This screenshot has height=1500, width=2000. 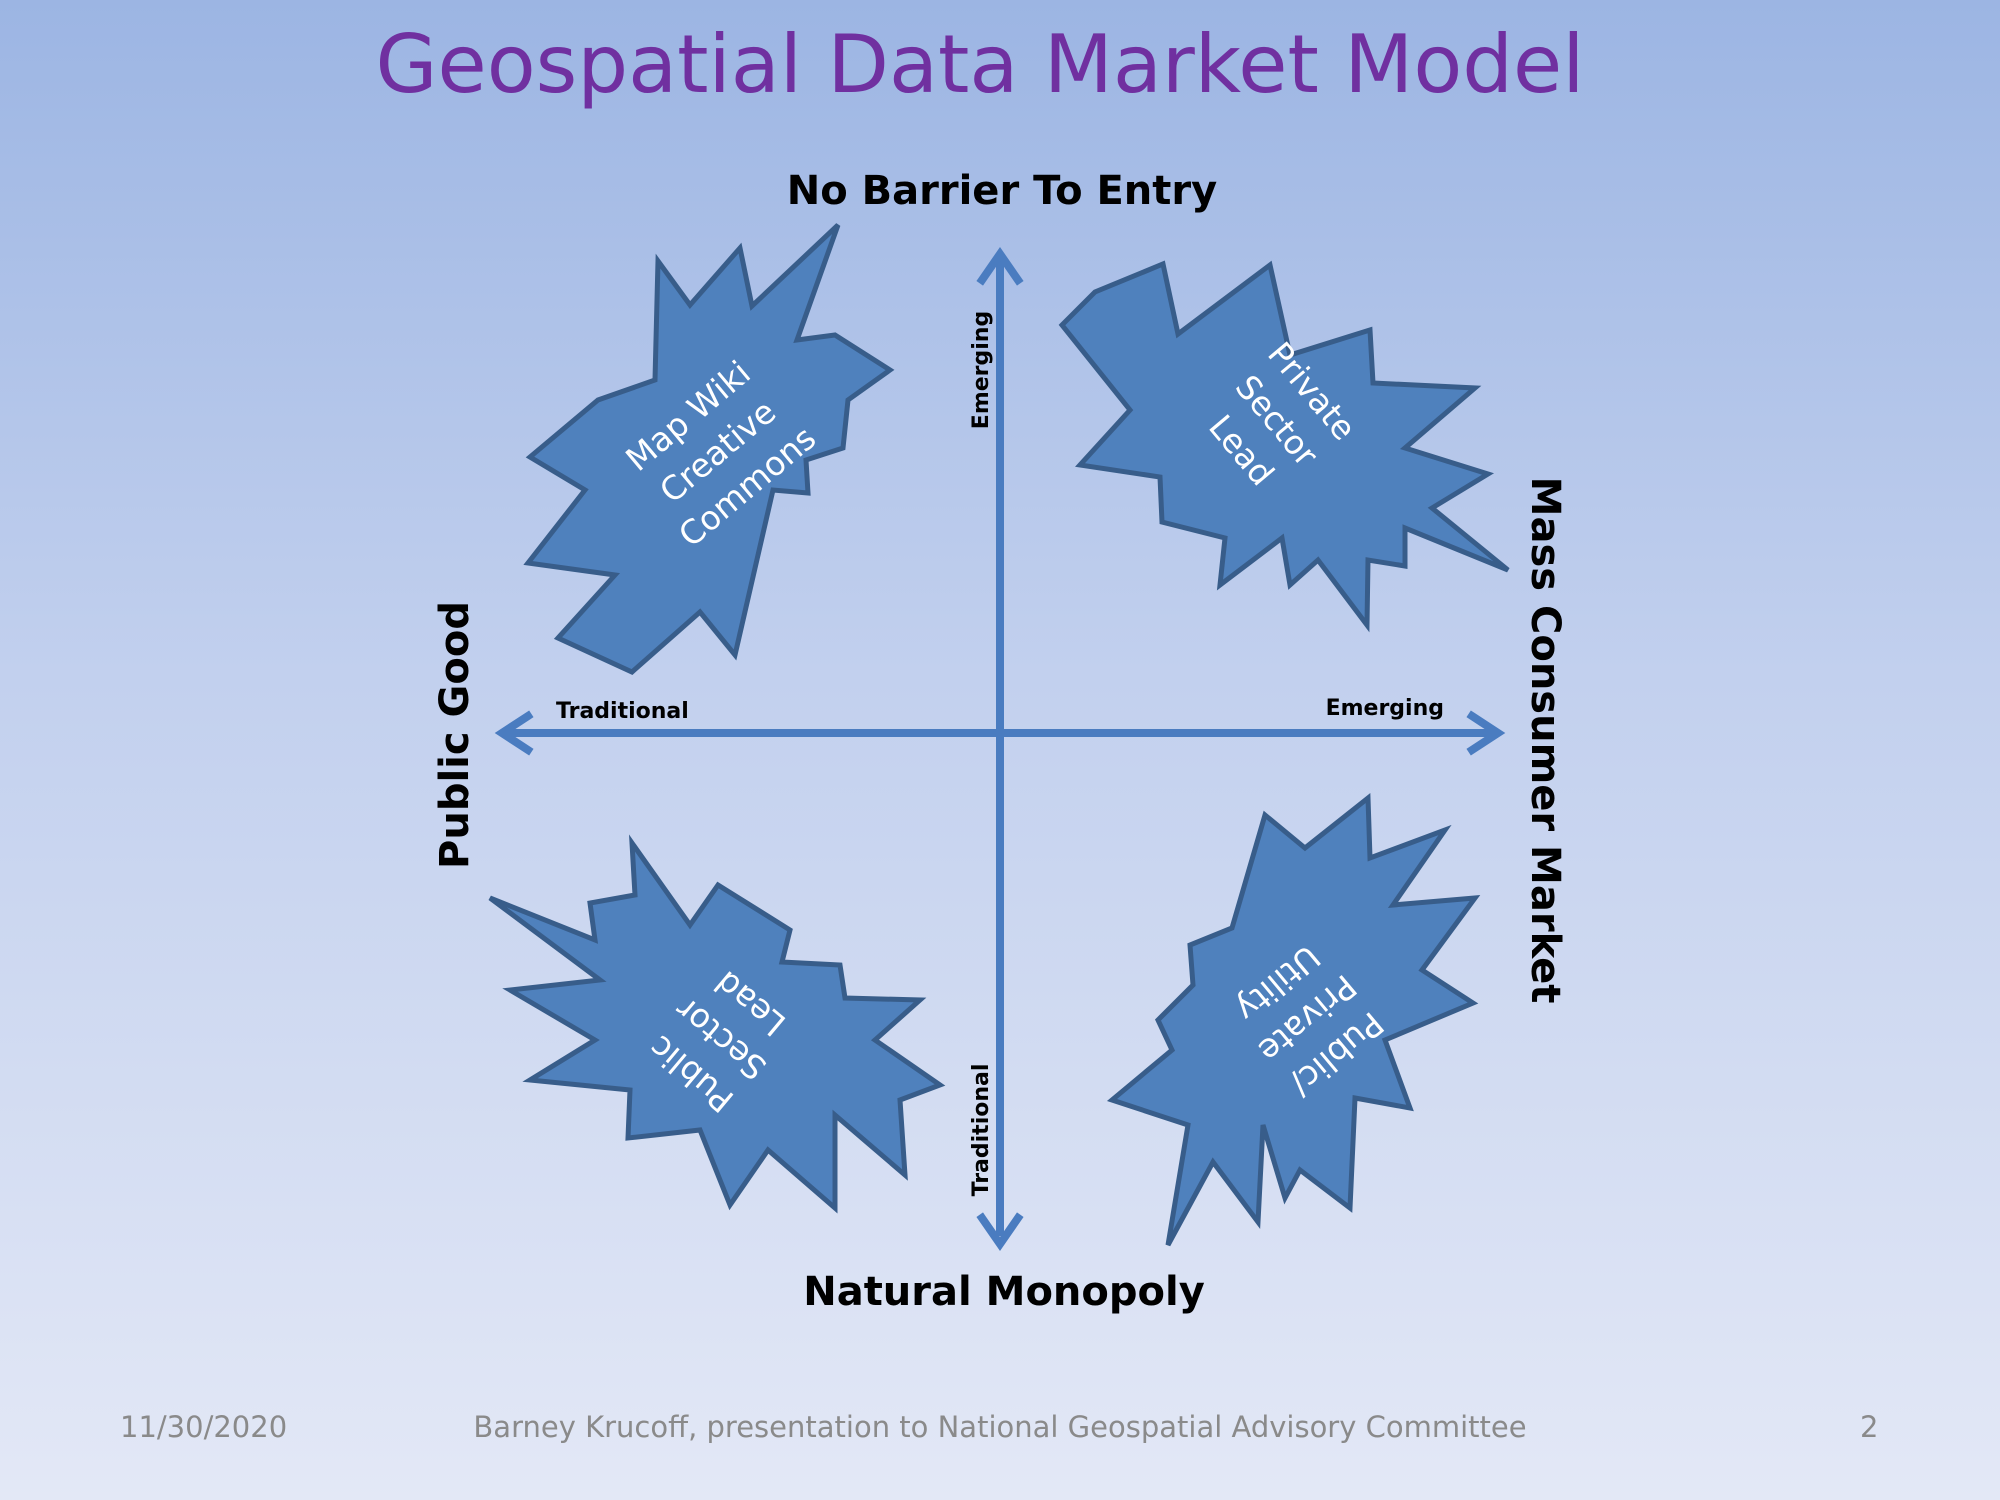 I want to click on vertical-axis-top-arrowhead, so click(x=1000, y=266).